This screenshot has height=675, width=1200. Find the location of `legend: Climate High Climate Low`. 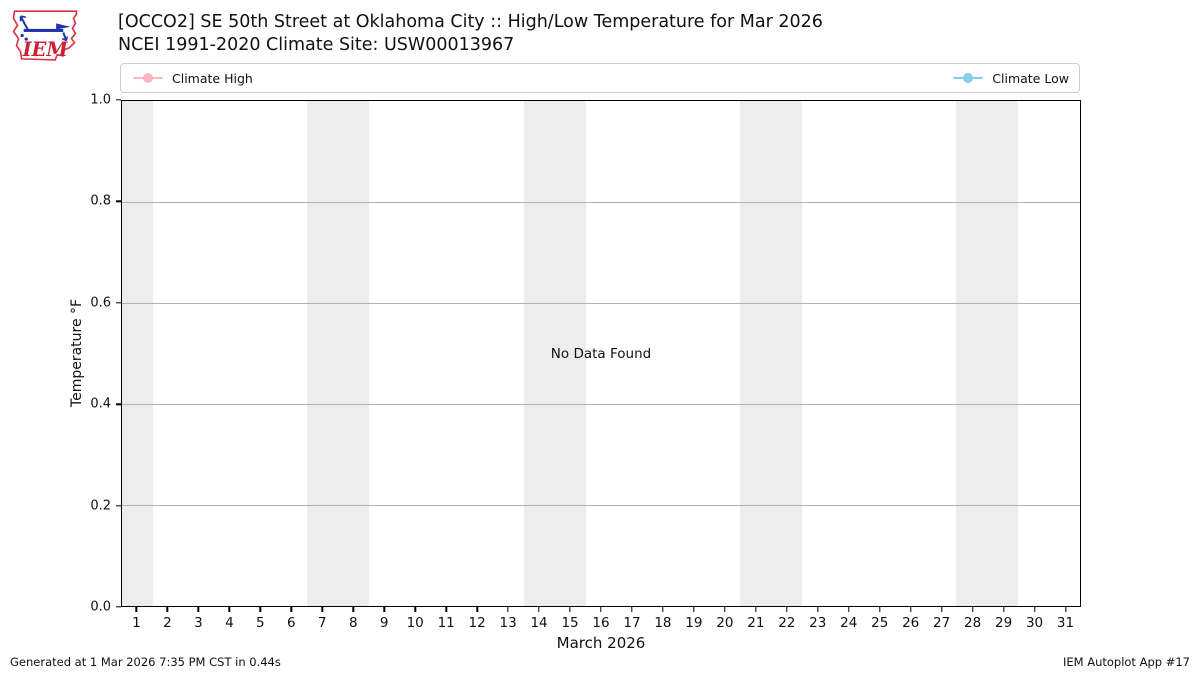

legend: Climate High Climate Low is located at coordinates (600, 78).